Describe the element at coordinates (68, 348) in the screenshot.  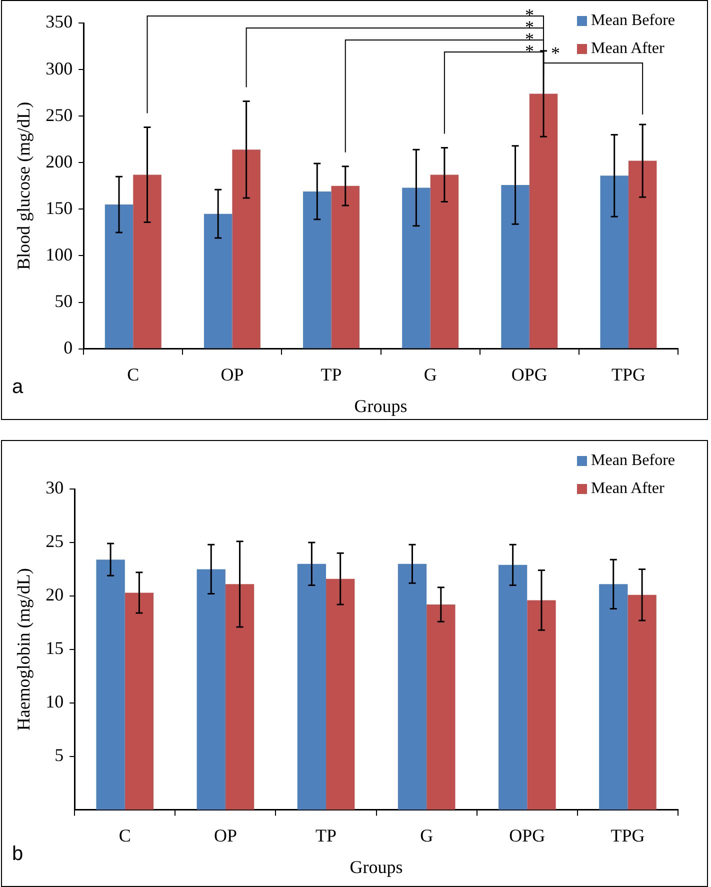
I see `y-tick-label: 0` at that location.